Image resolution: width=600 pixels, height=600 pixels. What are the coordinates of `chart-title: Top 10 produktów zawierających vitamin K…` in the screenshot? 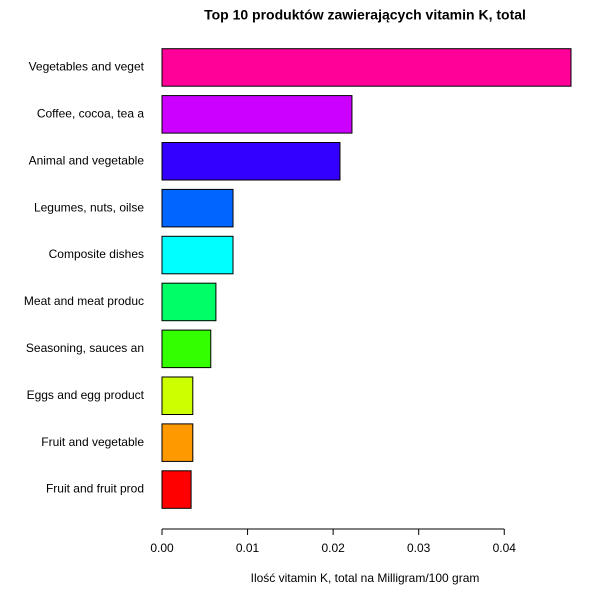 It's located at (365, 15).